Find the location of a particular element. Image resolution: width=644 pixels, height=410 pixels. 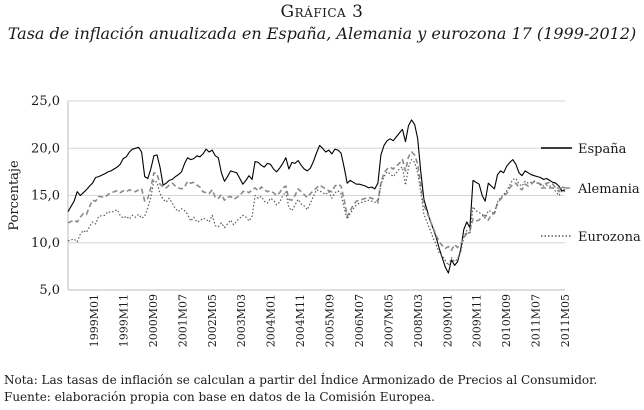

y-tick-label: 10,0 is located at coordinates (45, 243).